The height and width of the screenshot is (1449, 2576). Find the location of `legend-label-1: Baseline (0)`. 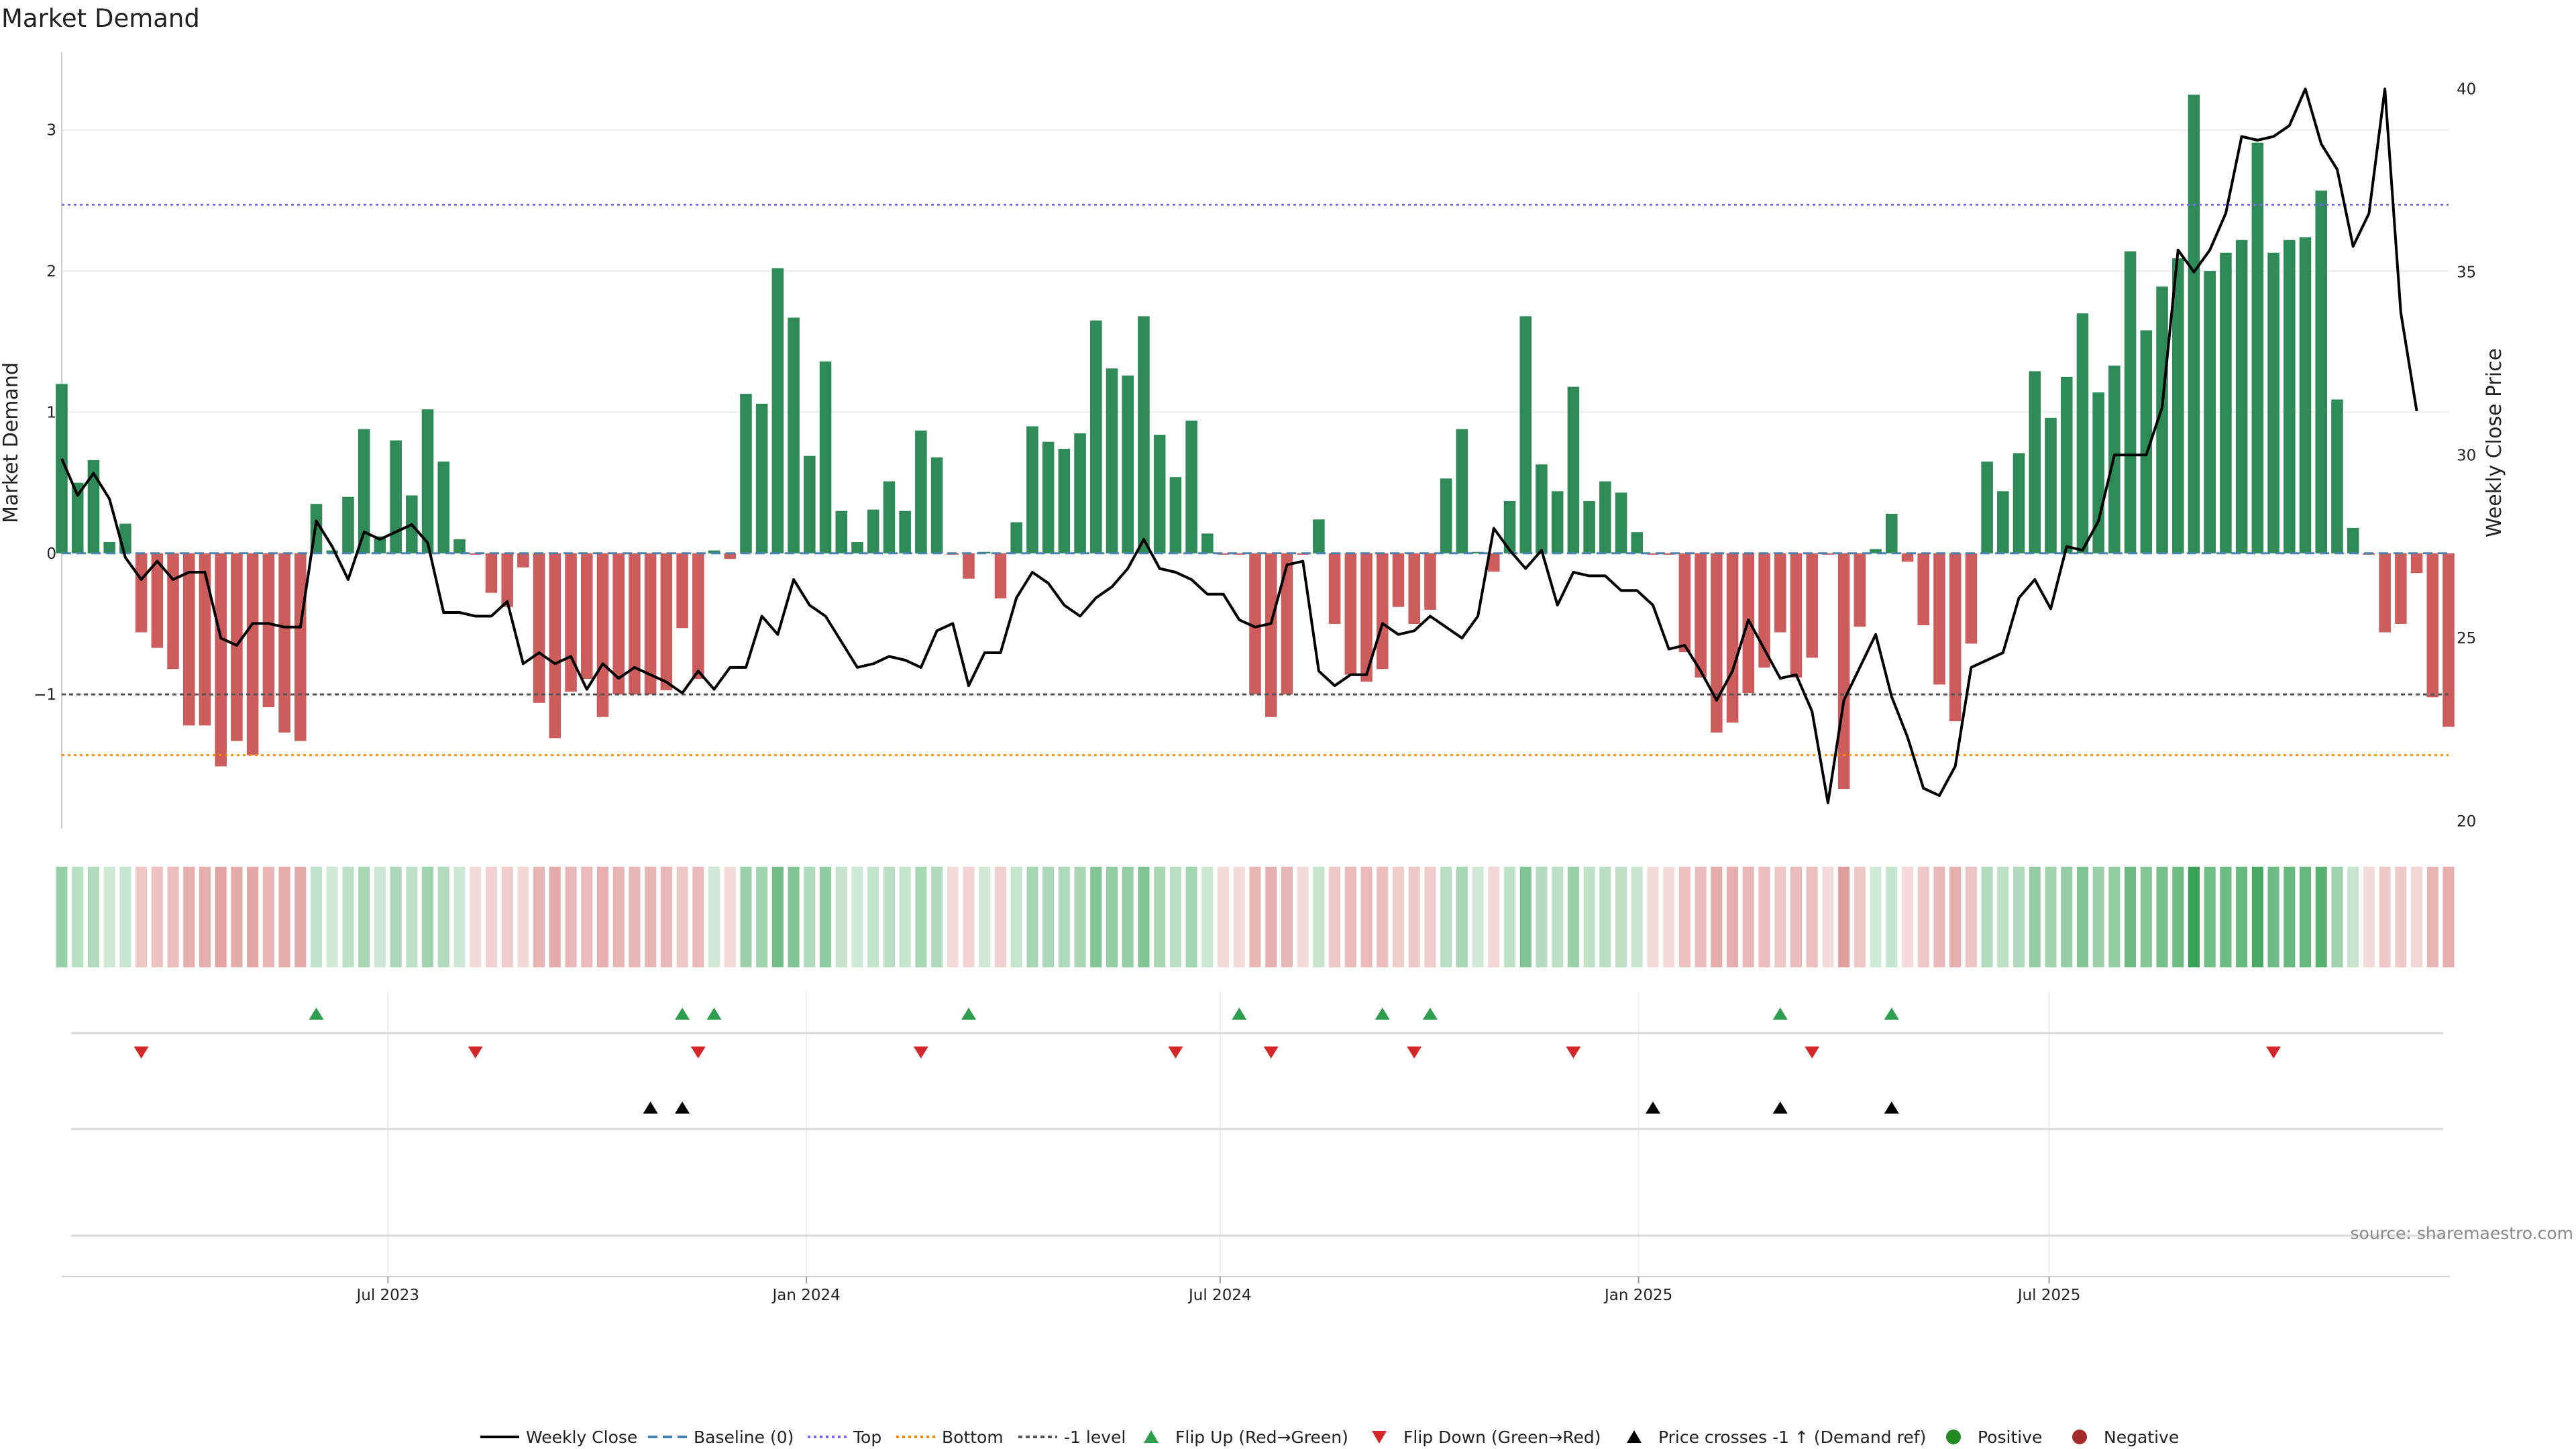

legend-label-1: Baseline (0) is located at coordinates (744, 1437).